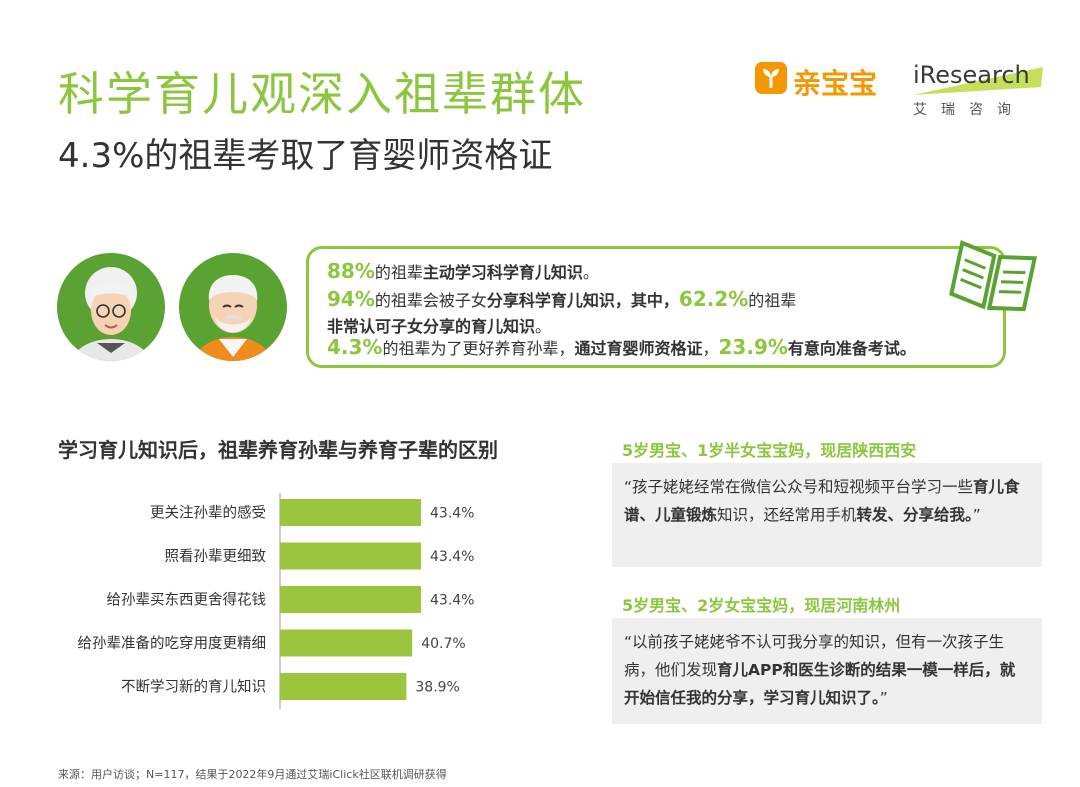 This screenshot has width=1080, height=787. I want to click on summary-text: 的祖辈为了更好养育孙辈，, so click(478, 348).